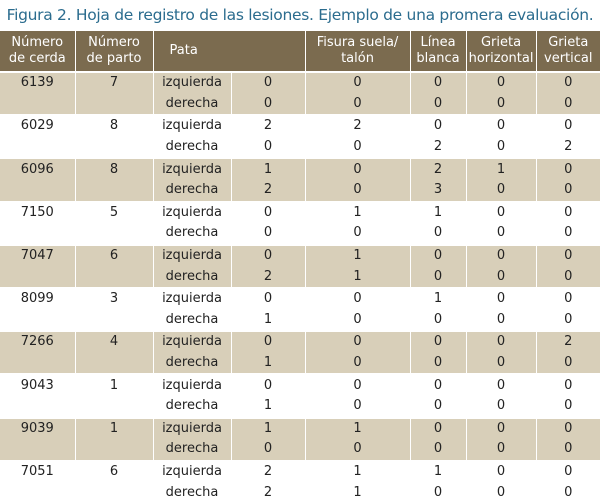 This screenshot has height=503, width=600. What do you see at coordinates (114, 298) in the screenshot?
I see `numero-parto-cell: 3` at bounding box center [114, 298].